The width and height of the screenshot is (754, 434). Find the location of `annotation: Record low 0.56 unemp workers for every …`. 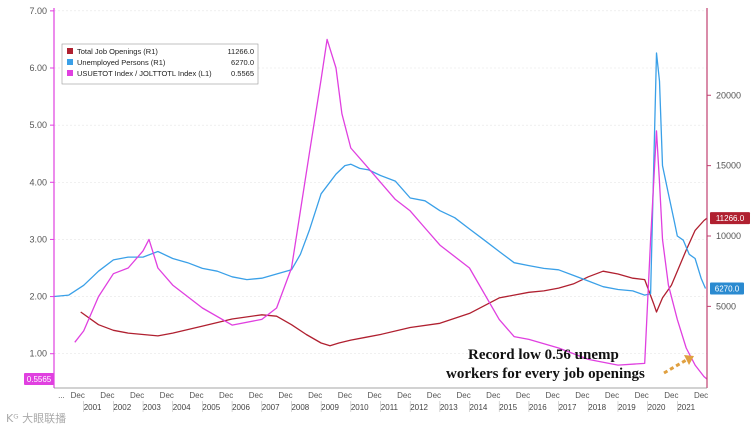

annotation: Record low 0.56 unemp workers for every … is located at coordinates (570, 364).